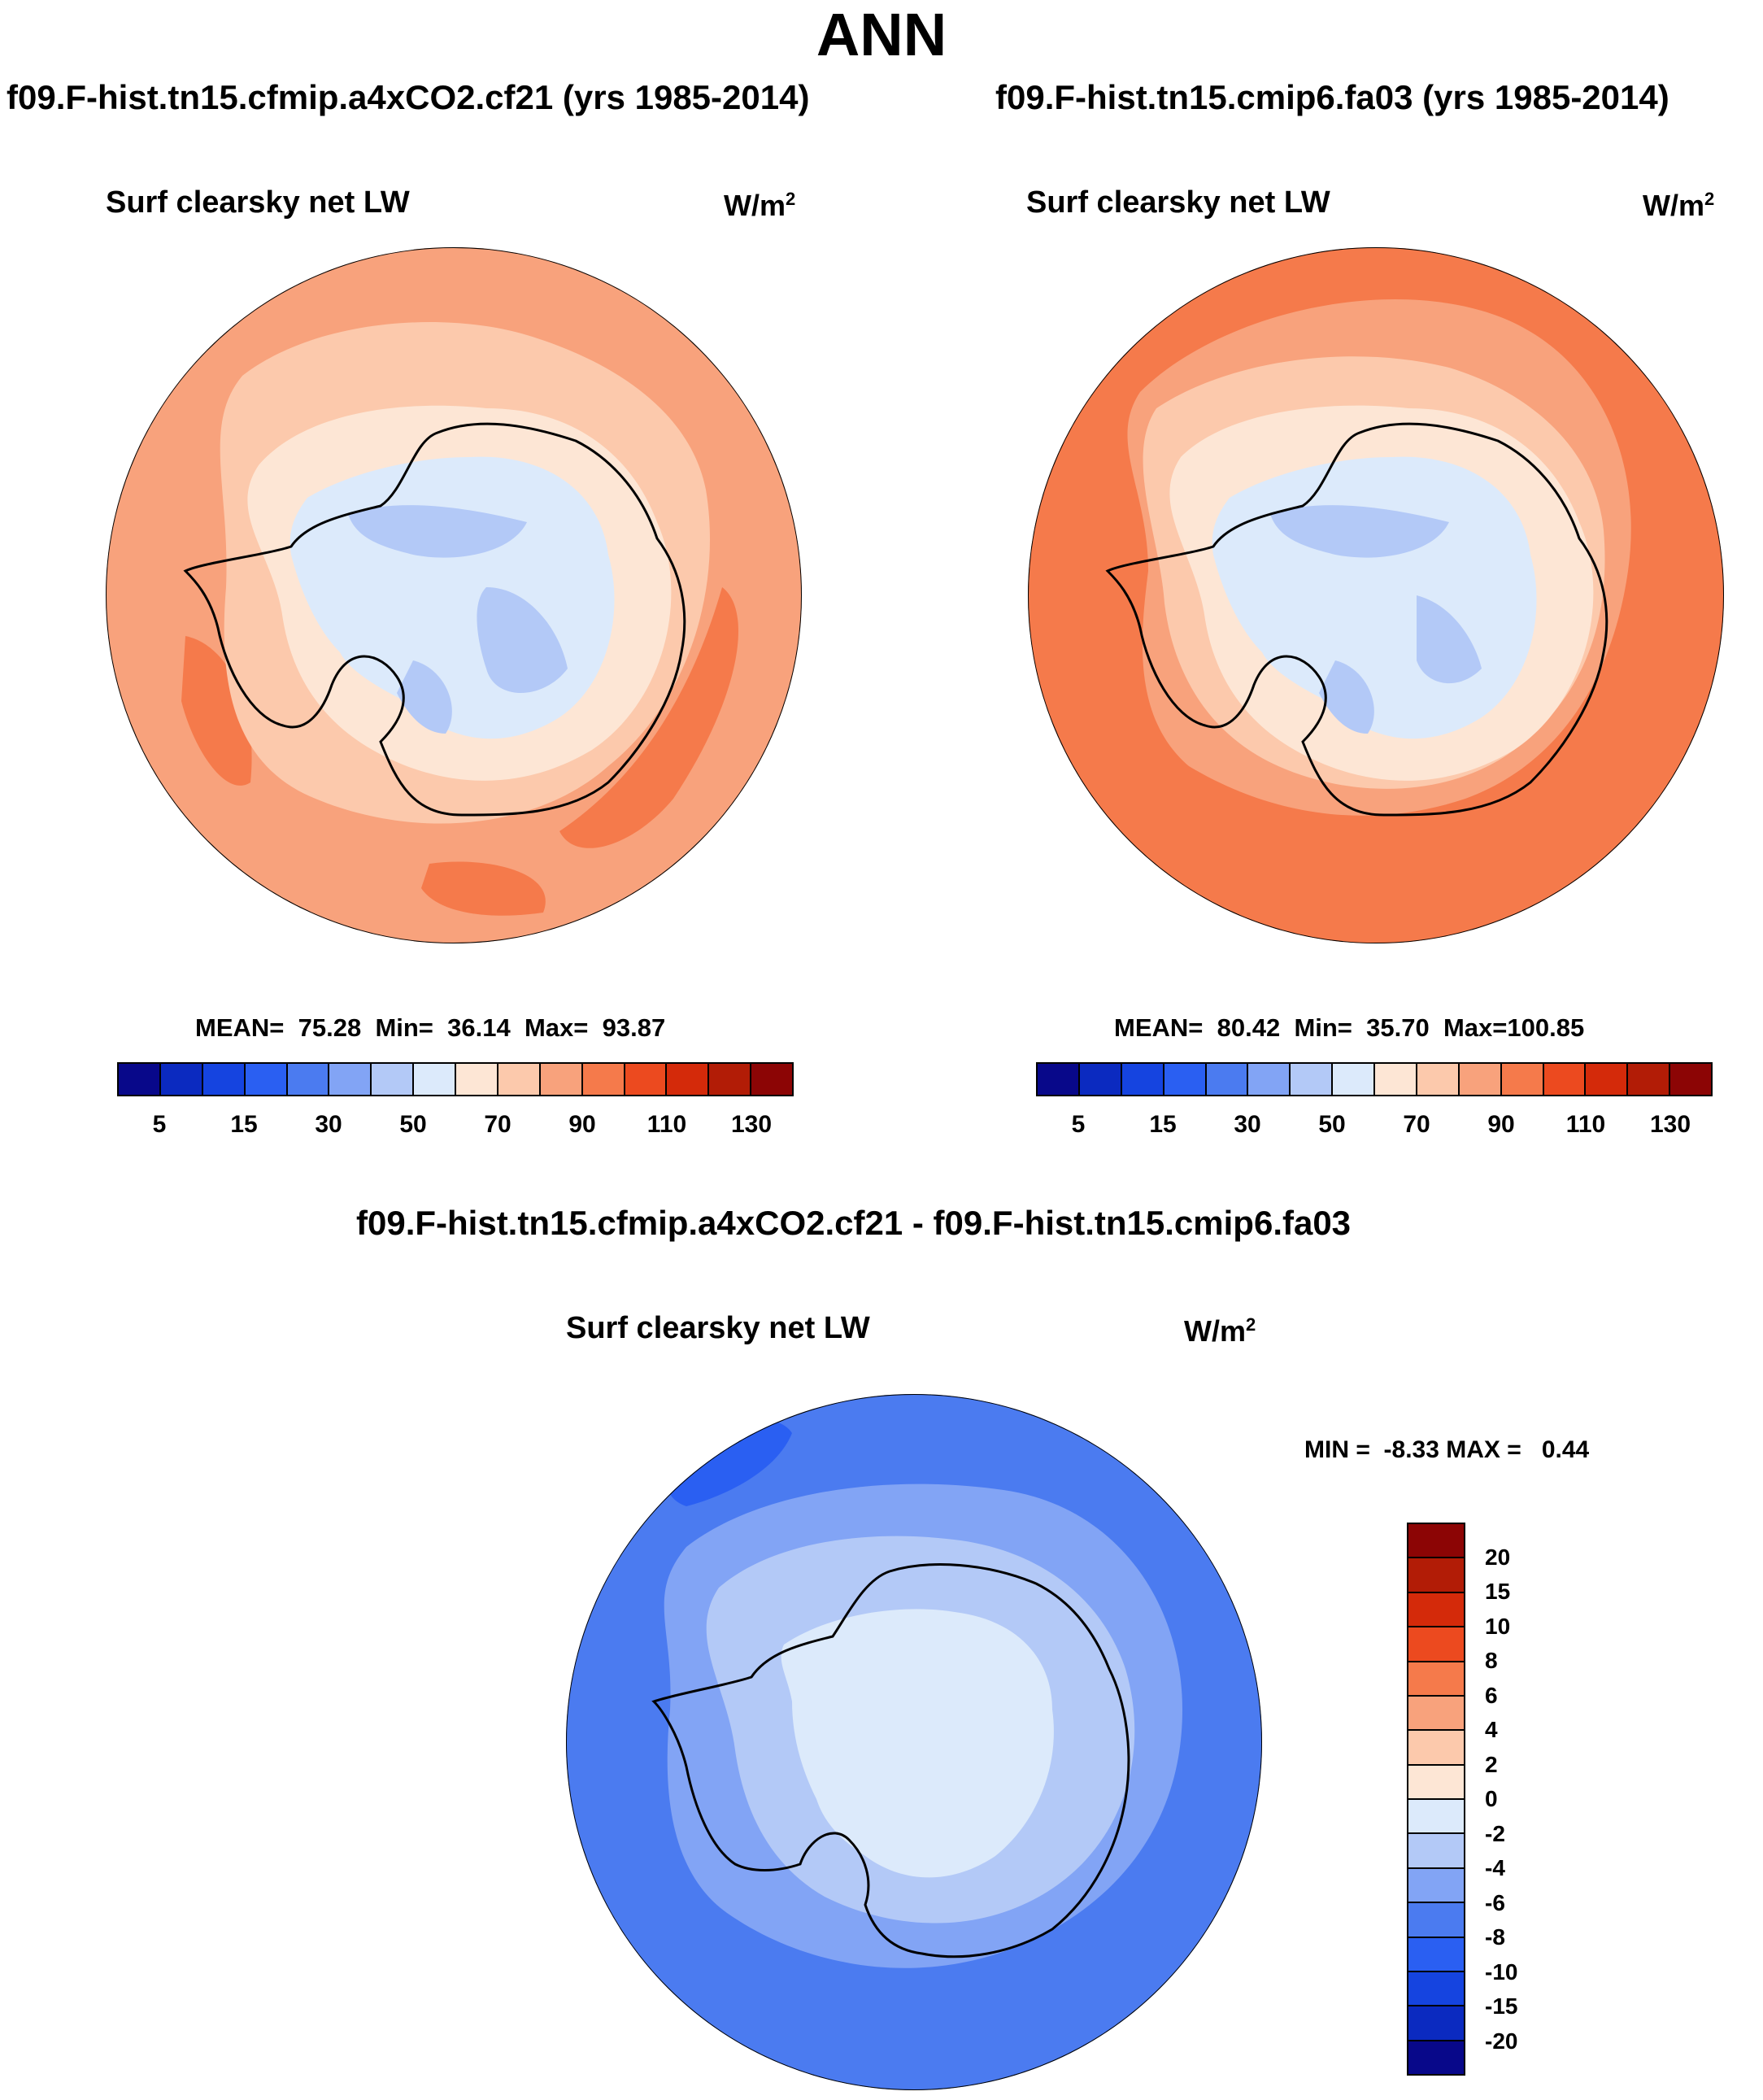  I want to click on colorbar-tick-label: 20, so click(1498, 1557).